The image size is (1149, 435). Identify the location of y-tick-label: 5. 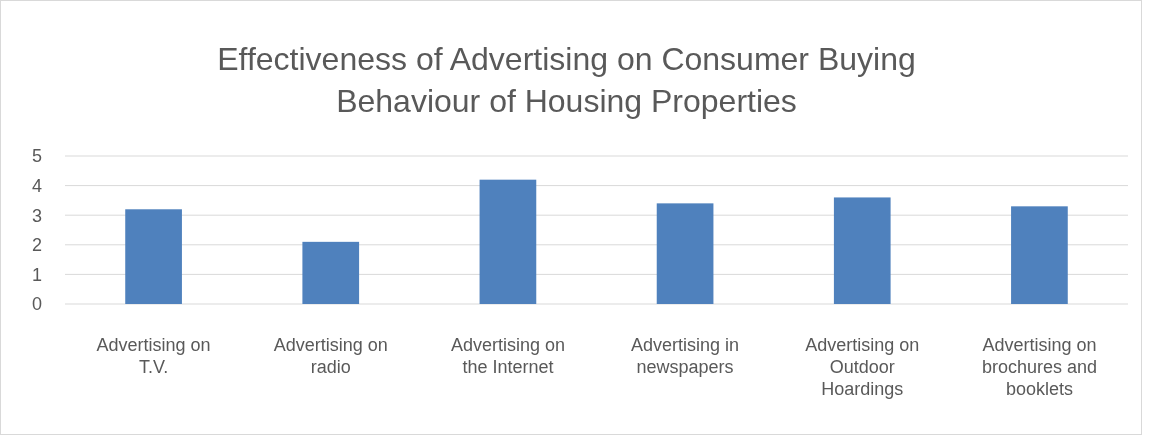
(36, 156).